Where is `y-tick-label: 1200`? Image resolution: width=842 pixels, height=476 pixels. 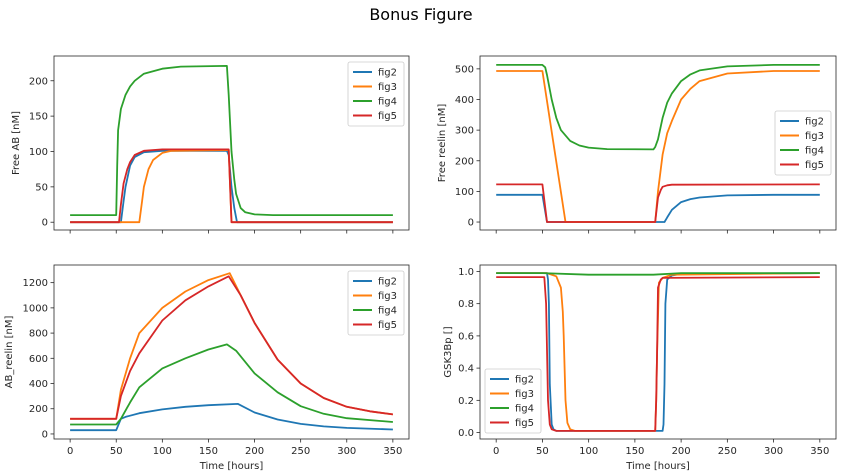 y-tick-label: 1200 is located at coordinates (35, 283).